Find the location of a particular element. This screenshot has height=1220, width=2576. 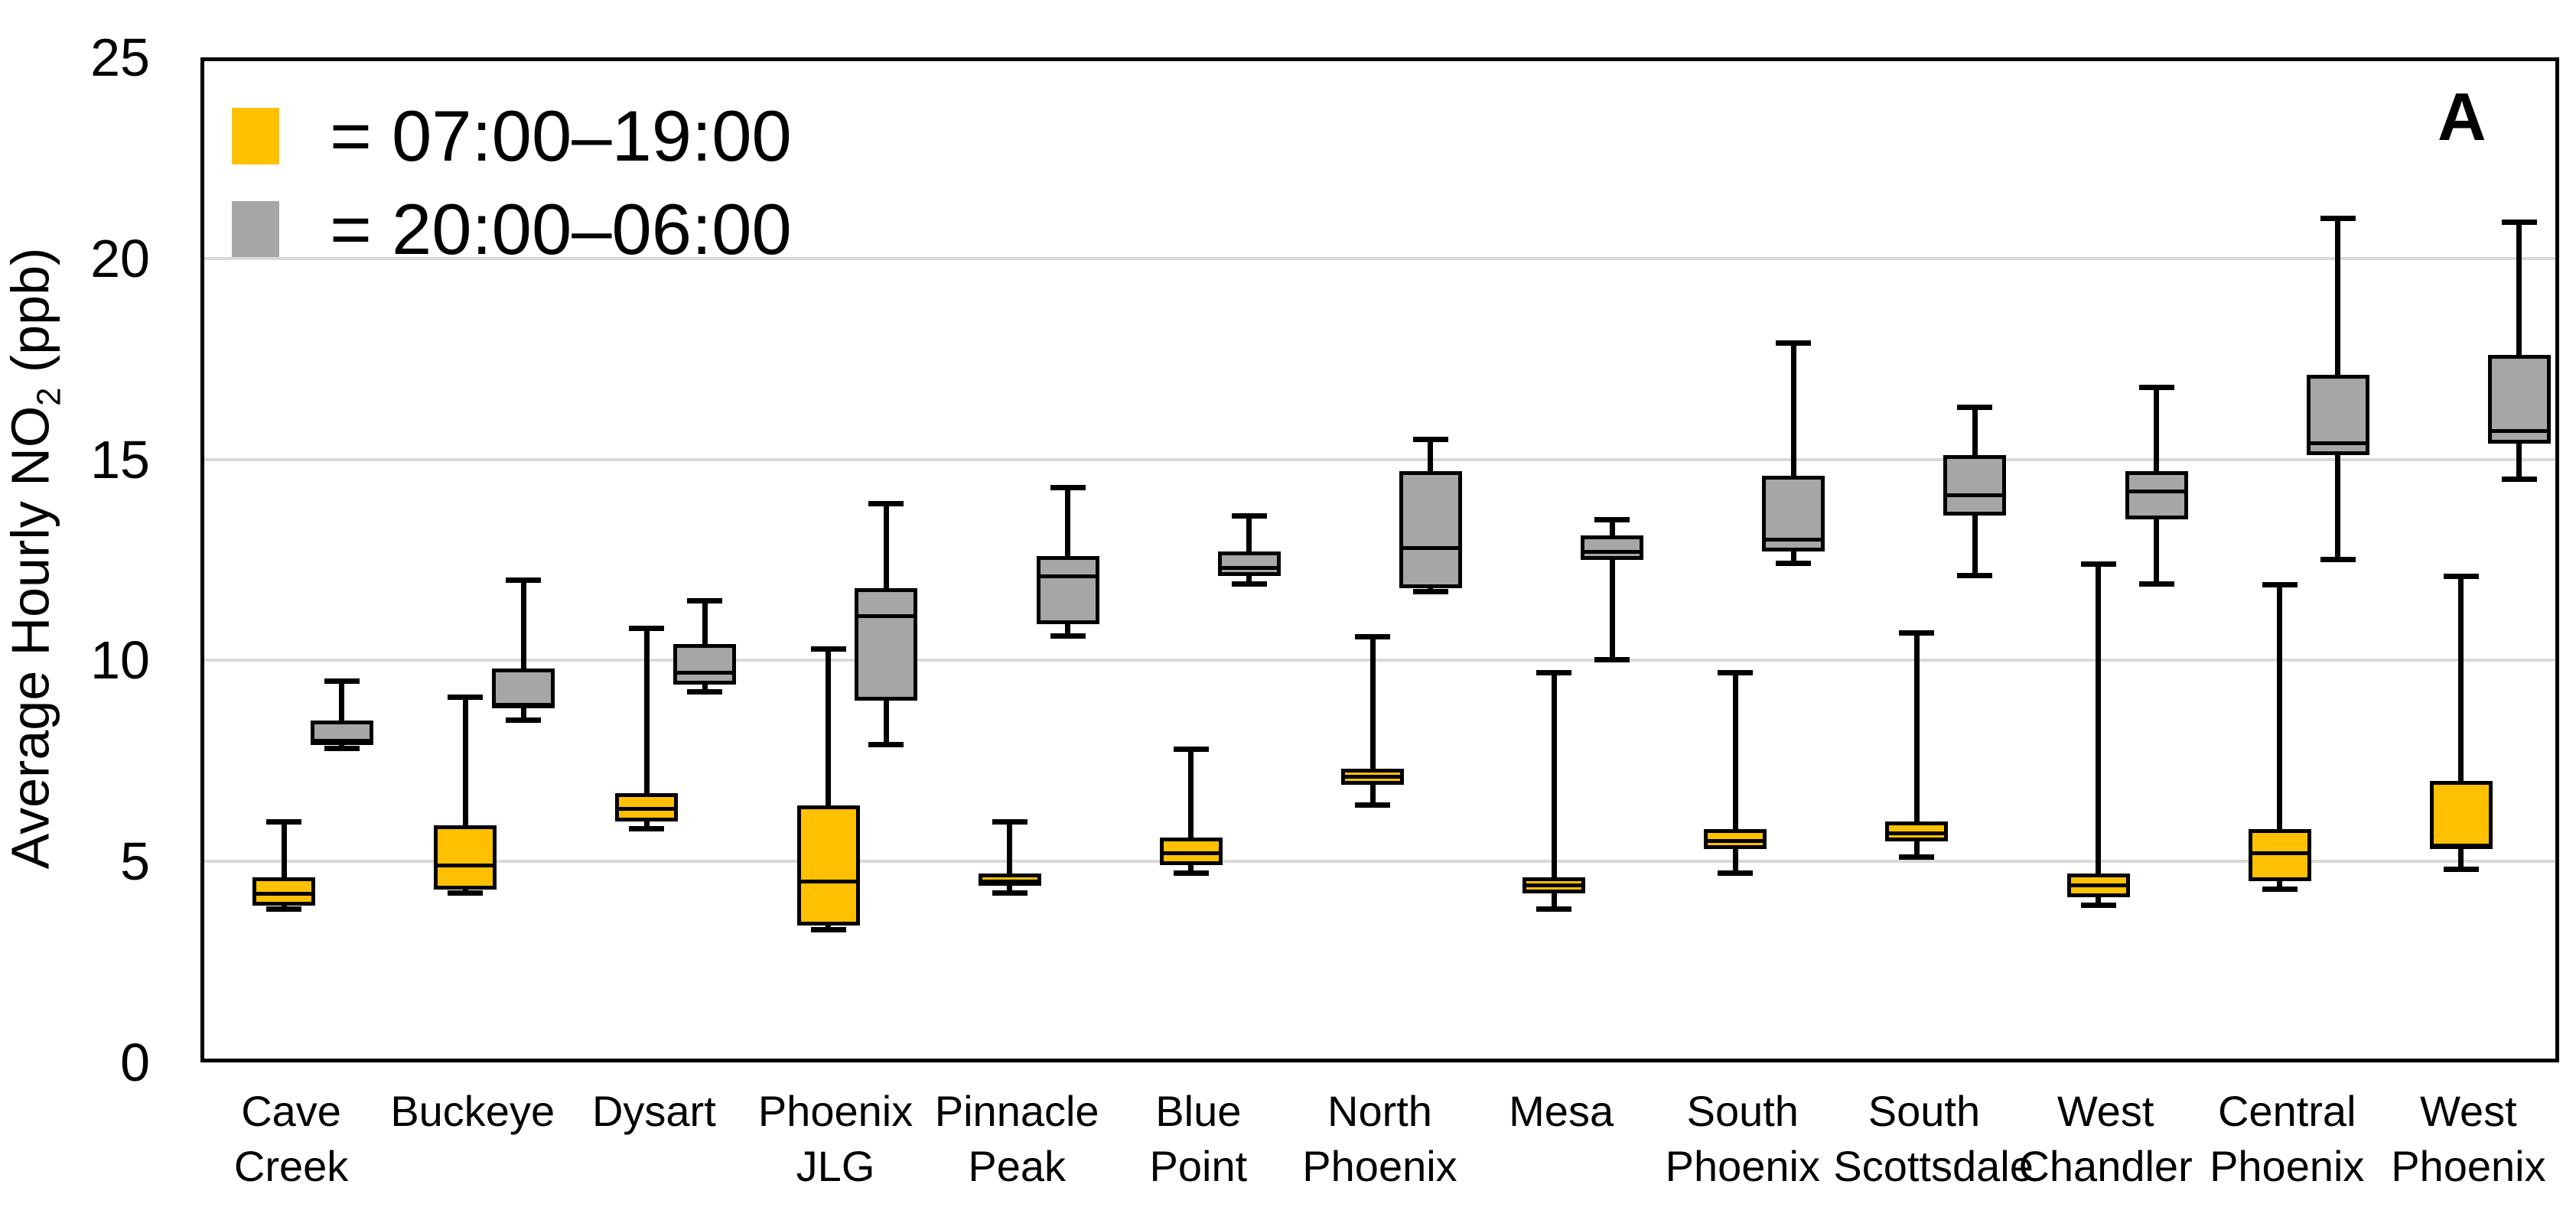

boxplot-night-buckeye-box is located at coordinates (524, 688).